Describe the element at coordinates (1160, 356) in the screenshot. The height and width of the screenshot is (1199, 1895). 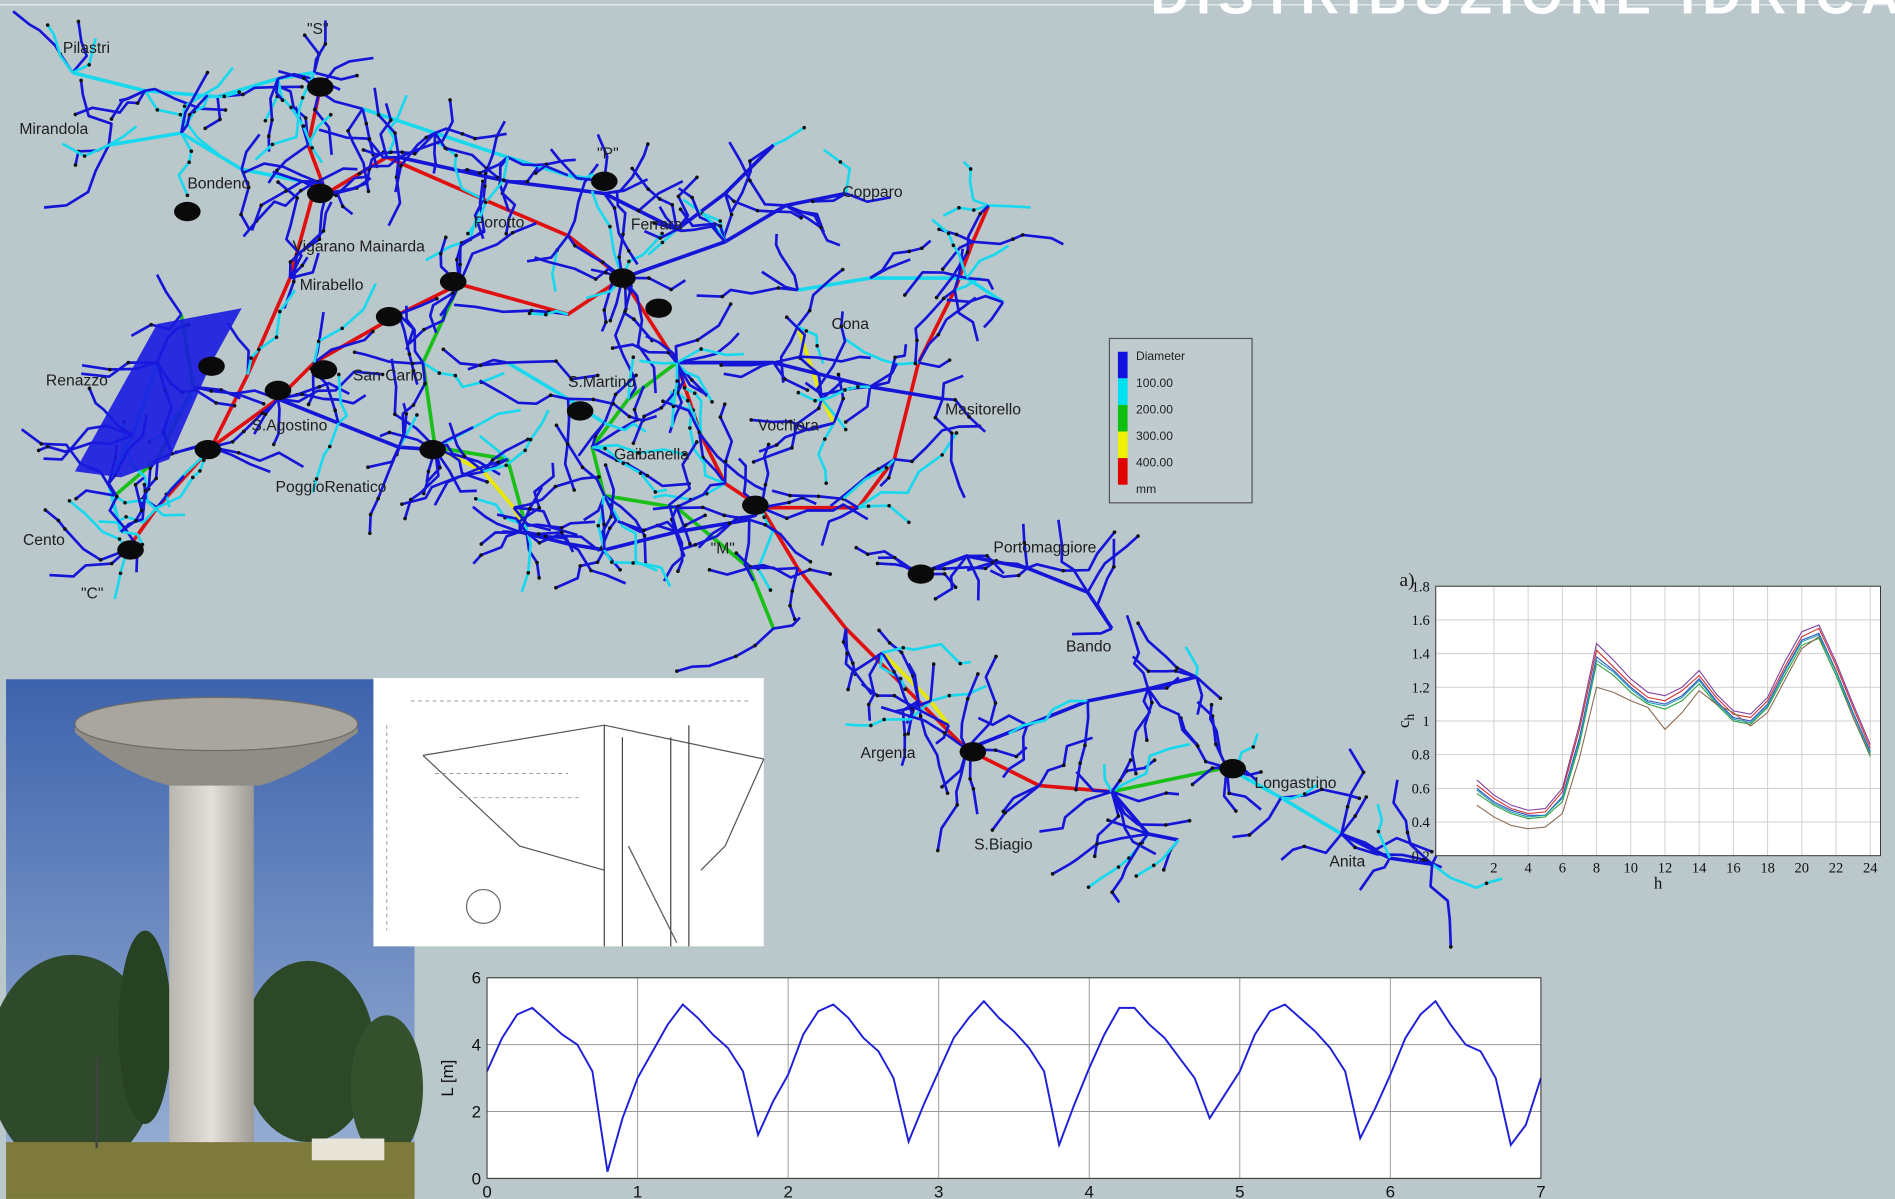
I see `legend-title: Diameter` at that location.